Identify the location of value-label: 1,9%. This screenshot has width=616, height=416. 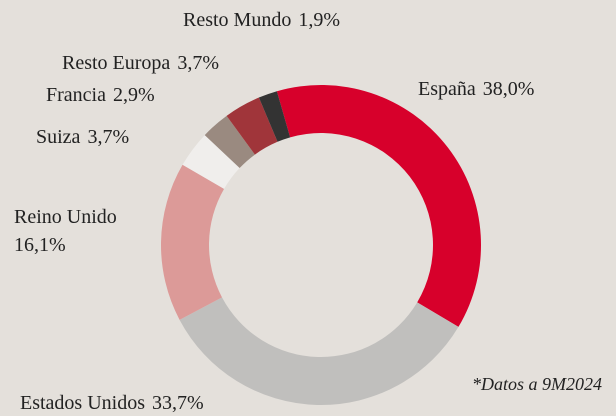
(319, 20).